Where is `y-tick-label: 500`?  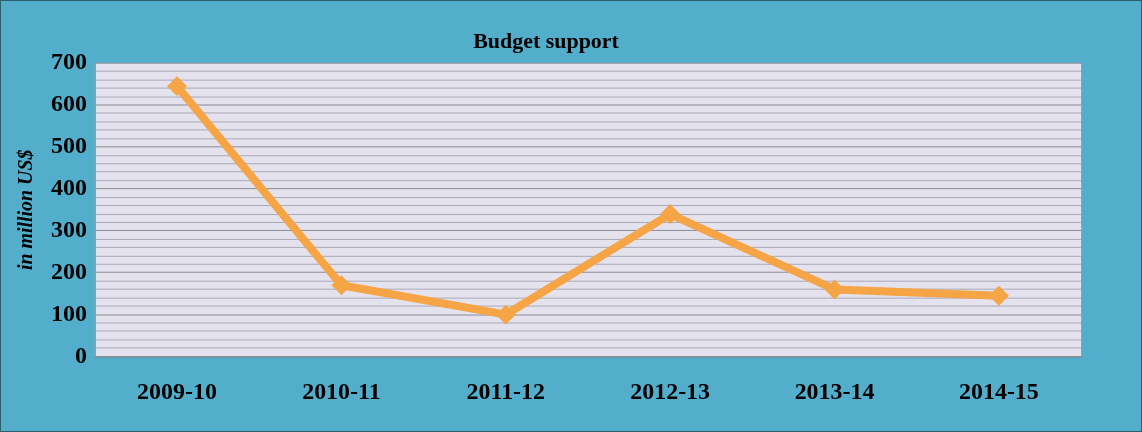
y-tick-label: 500 is located at coordinates (68, 145).